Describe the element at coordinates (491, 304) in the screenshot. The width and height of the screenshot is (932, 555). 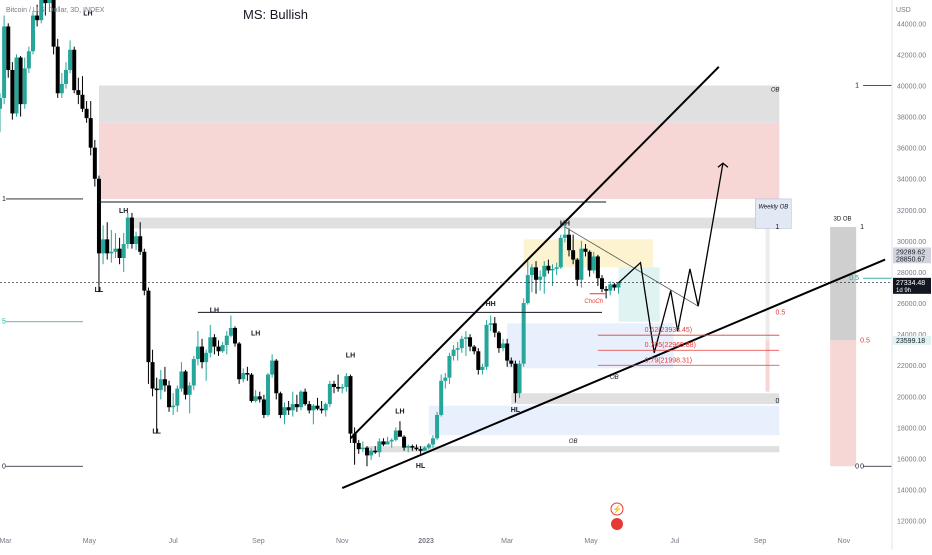
I see `swing-label: HH` at that location.